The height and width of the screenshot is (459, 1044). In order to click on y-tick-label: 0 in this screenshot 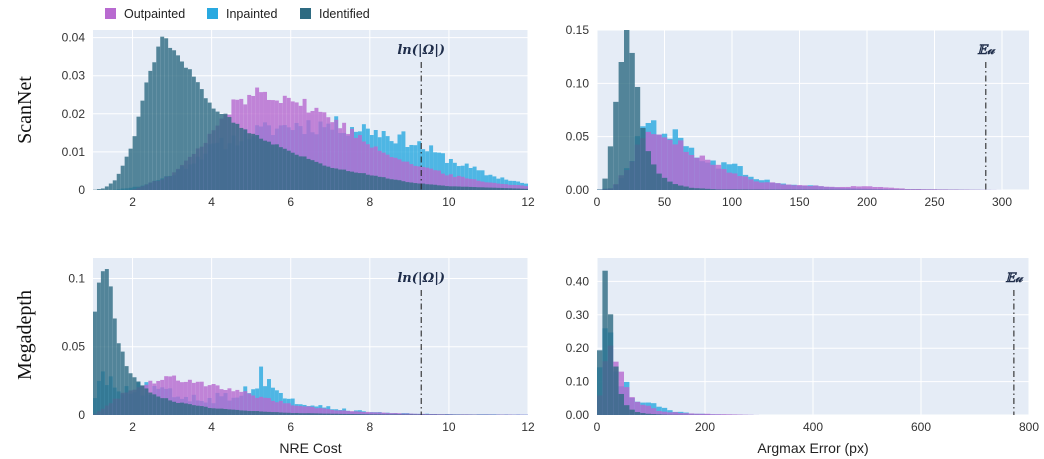, I will do `click(81, 415)`.